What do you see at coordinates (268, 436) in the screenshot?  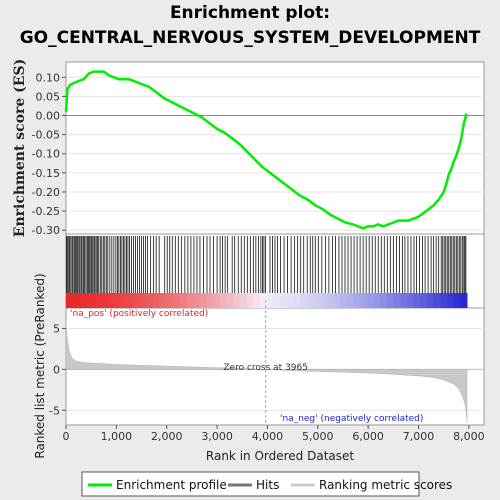 I see `x-tick-label: 4,000` at bounding box center [268, 436].